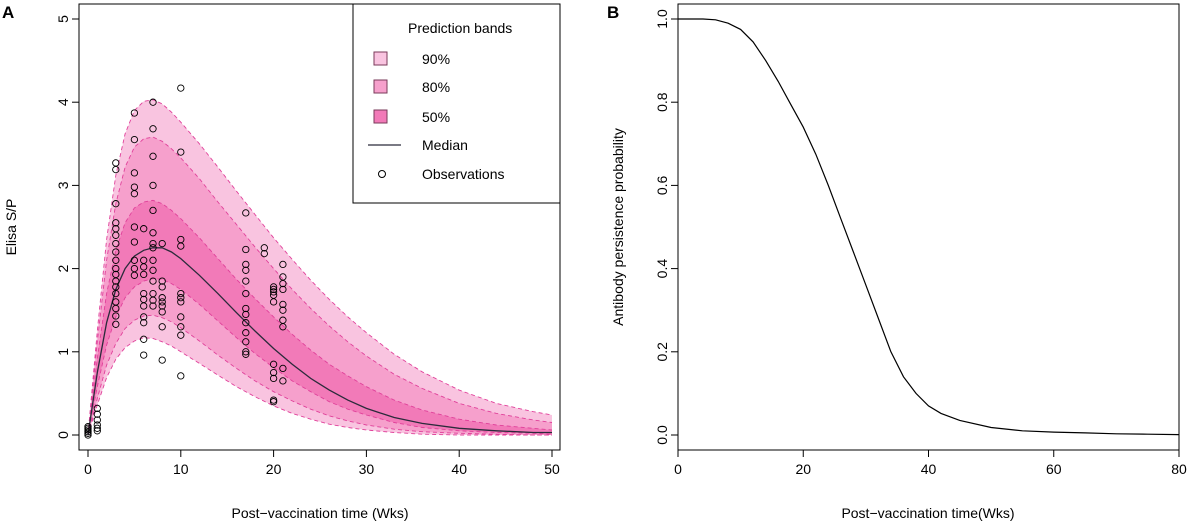 The width and height of the screenshot is (1189, 528). What do you see at coordinates (185, 261) in the screenshot?
I see `observation-points` at bounding box center [185, 261].